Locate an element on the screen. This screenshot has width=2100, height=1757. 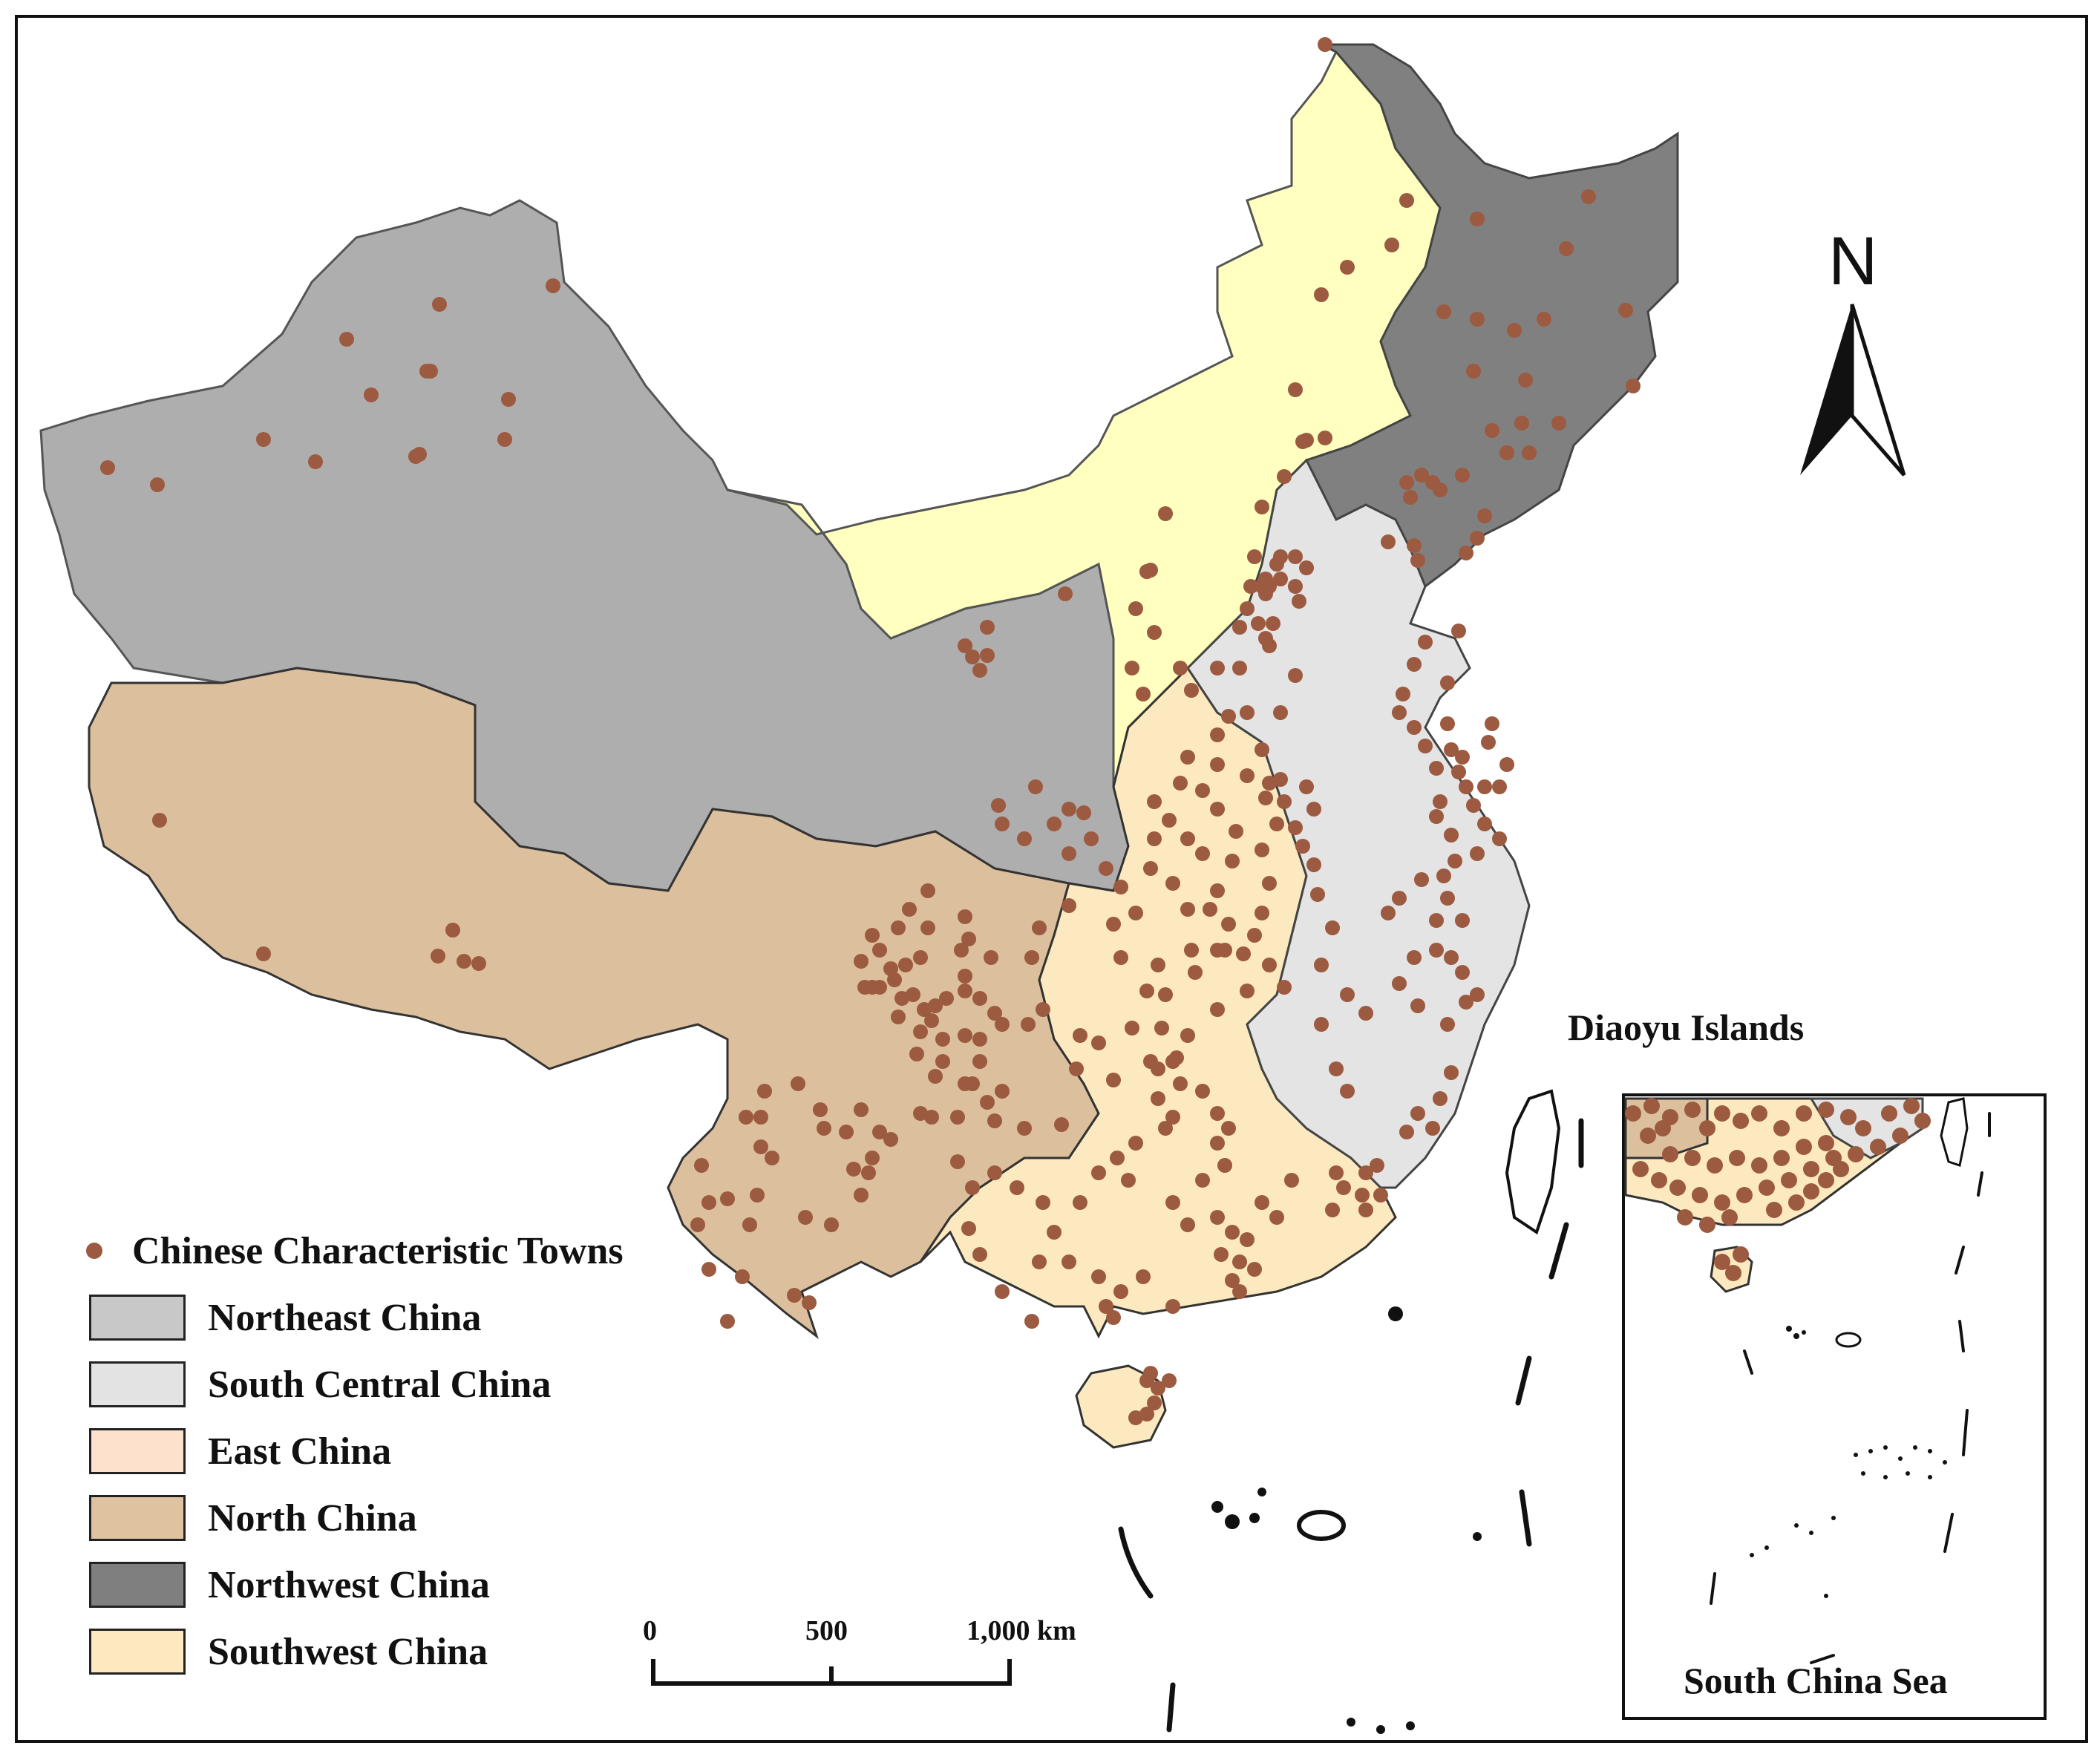
legend-region-row: East China is located at coordinates (346, 1451).